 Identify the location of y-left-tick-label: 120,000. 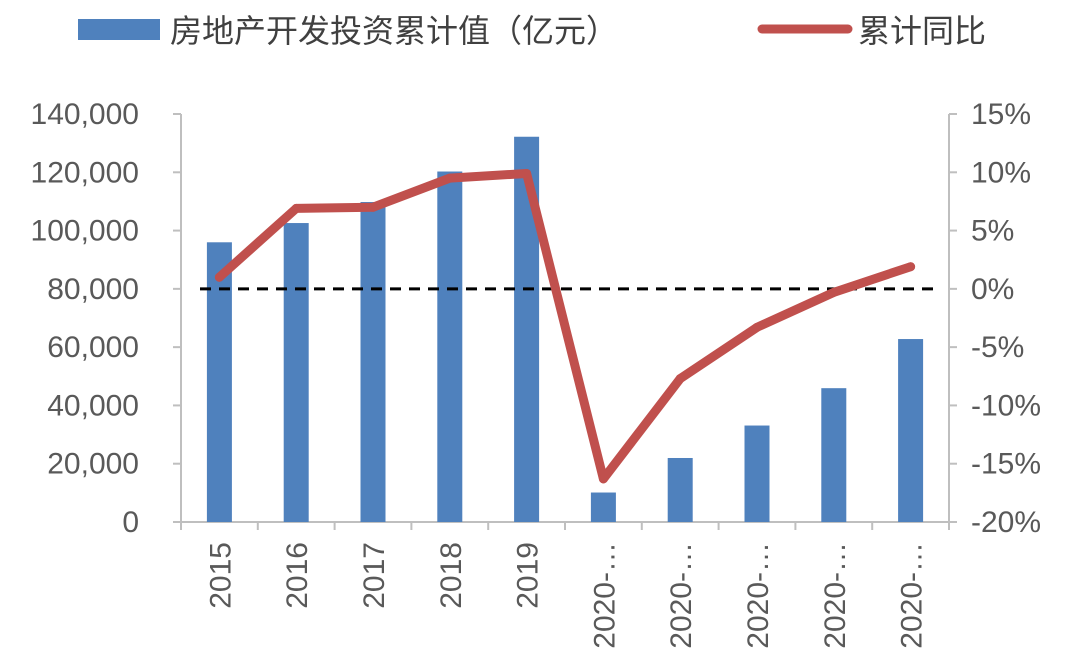
(85, 172).